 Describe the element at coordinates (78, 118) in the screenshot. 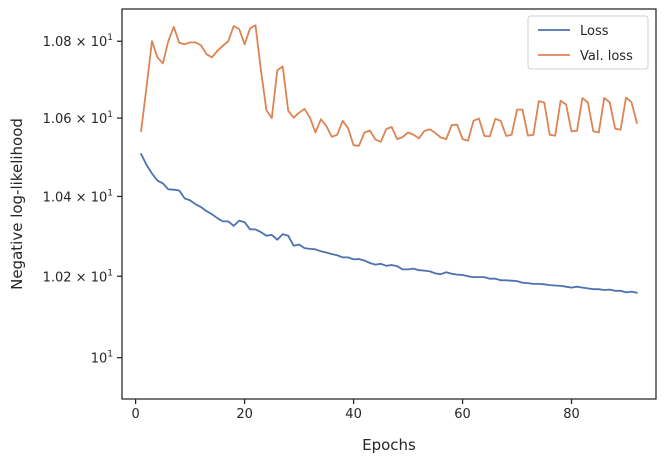

I see `y-tick-label: 1.06 × 10¹` at that location.